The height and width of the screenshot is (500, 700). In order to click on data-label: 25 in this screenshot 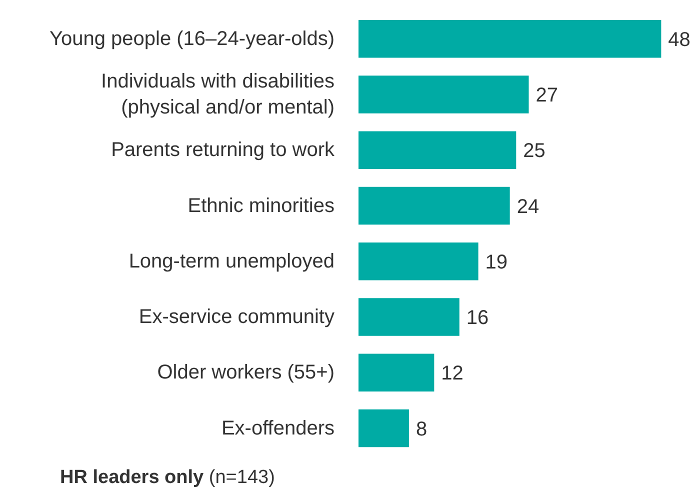, I will do `click(534, 151)`.